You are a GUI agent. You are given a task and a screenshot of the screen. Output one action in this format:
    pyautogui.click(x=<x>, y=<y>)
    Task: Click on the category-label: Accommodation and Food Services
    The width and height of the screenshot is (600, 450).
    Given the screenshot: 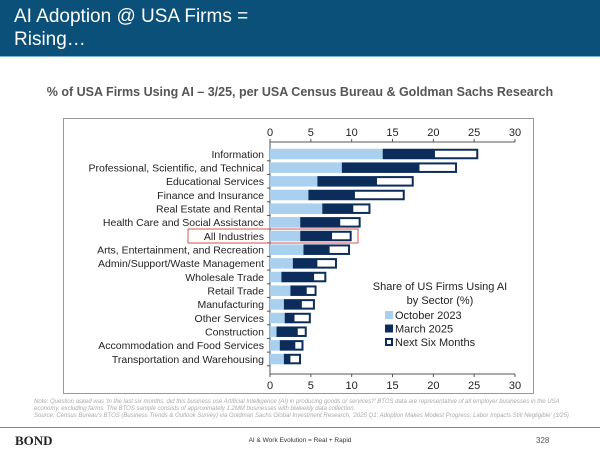 What is the action you would take?
    pyautogui.click(x=181, y=346)
    